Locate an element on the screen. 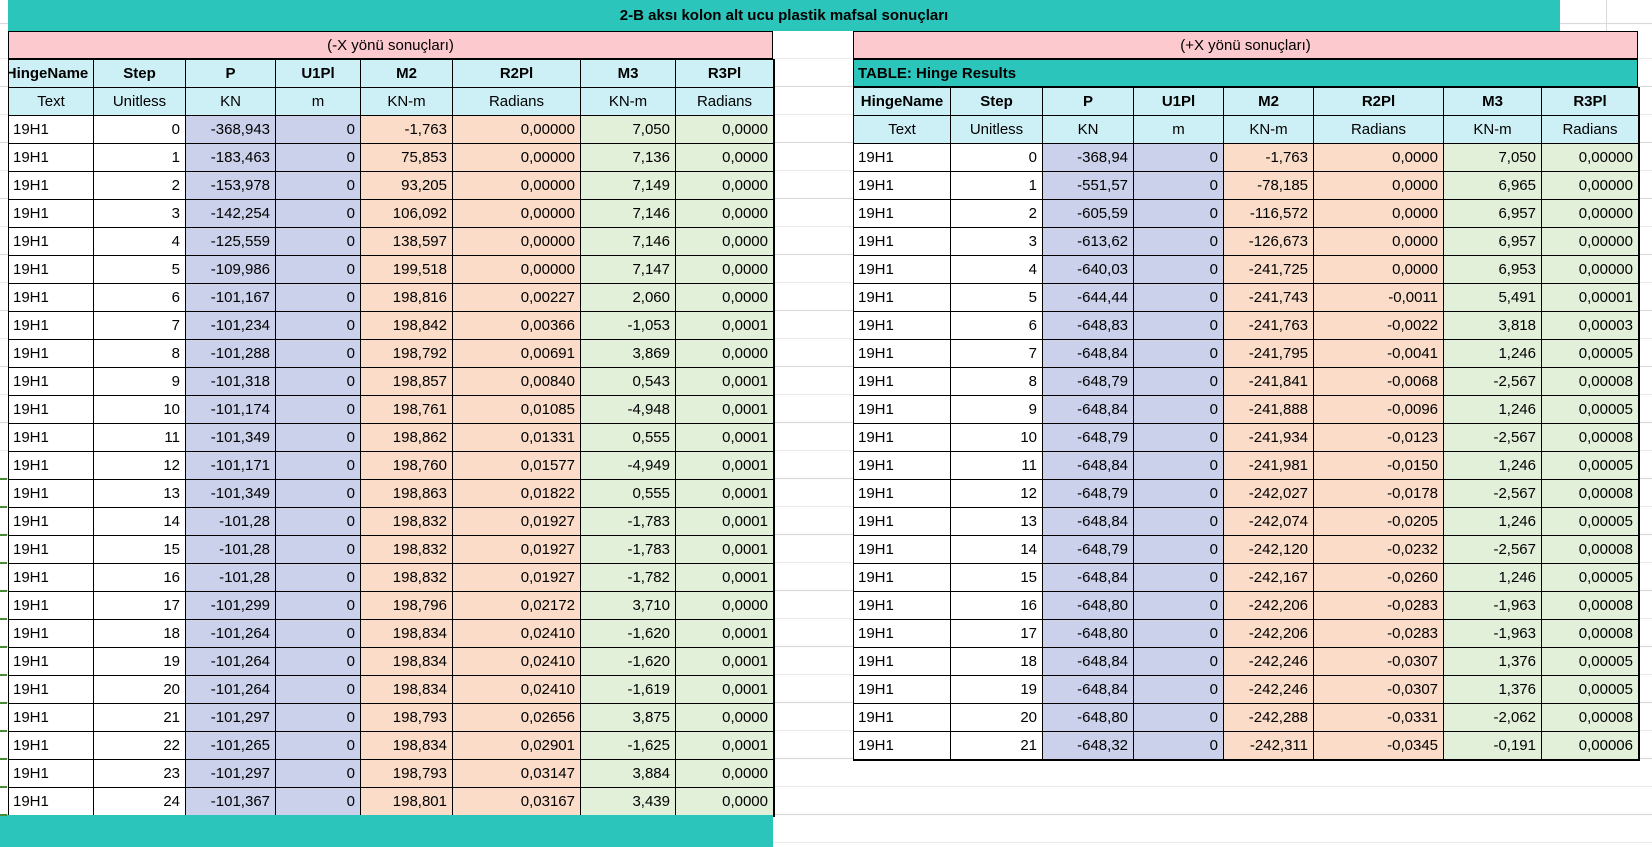 This screenshot has height=847, width=1652. left-section-header-cell: (-X yönü sonuçları) is located at coordinates (390, 45).